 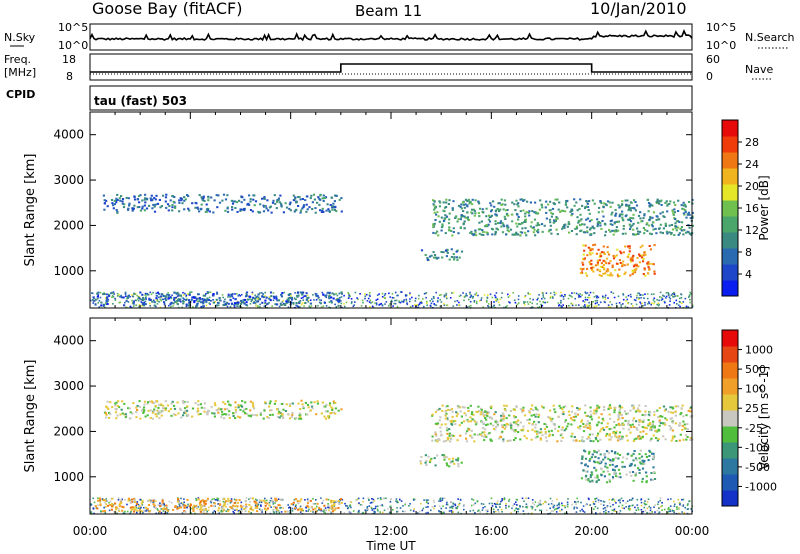 What do you see at coordinates (692, 531) in the screenshot?
I see `time-tick-label: 00:00` at bounding box center [692, 531].